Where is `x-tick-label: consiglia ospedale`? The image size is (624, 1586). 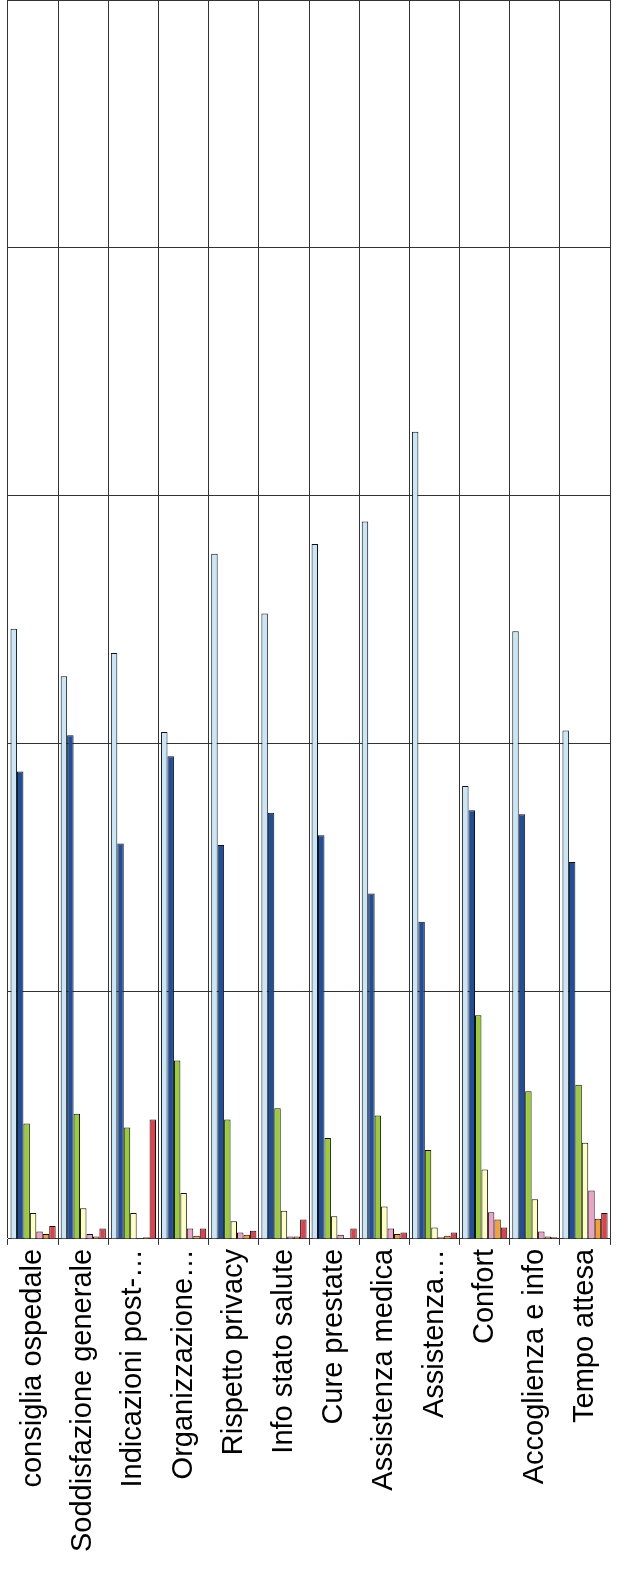
x-tick-label: consiglia ospedale is located at coordinates (31, 1368).